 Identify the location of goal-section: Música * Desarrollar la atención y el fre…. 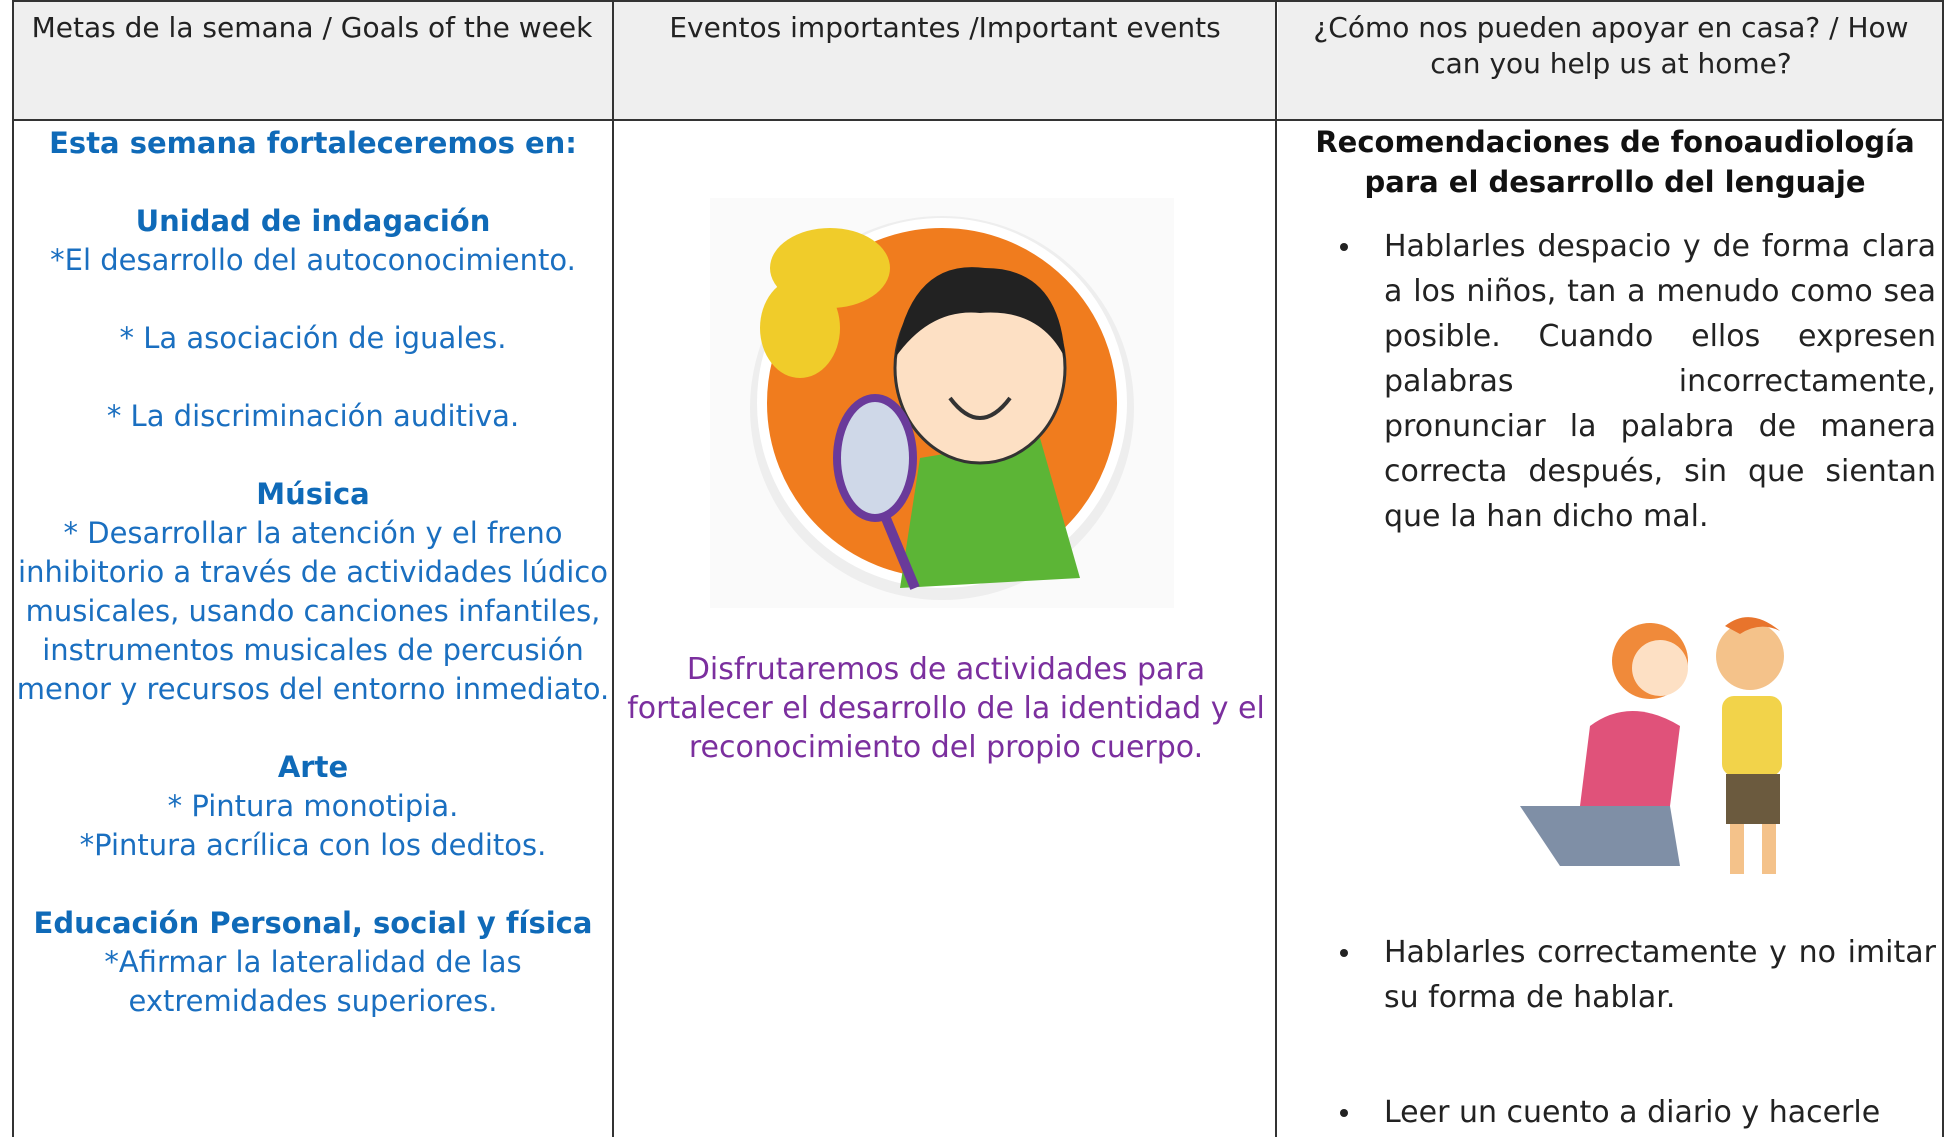
(313, 592).